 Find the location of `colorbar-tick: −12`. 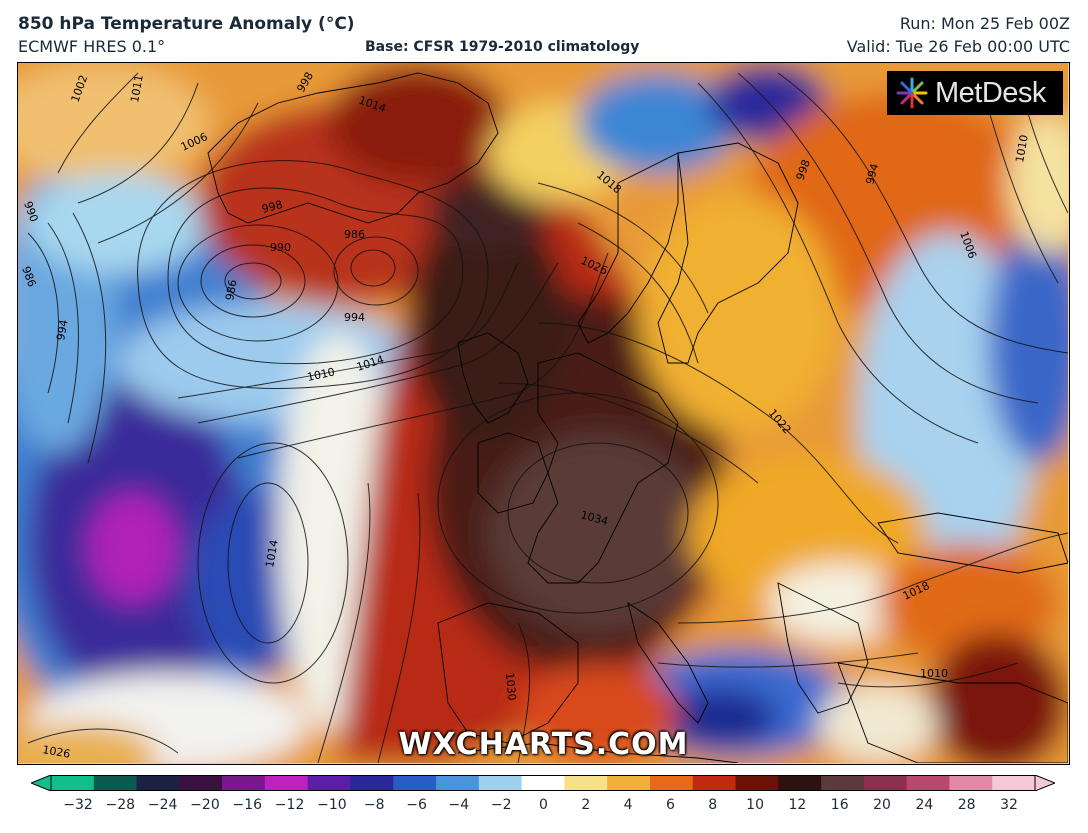

colorbar-tick: −12 is located at coordinates (289, 805).